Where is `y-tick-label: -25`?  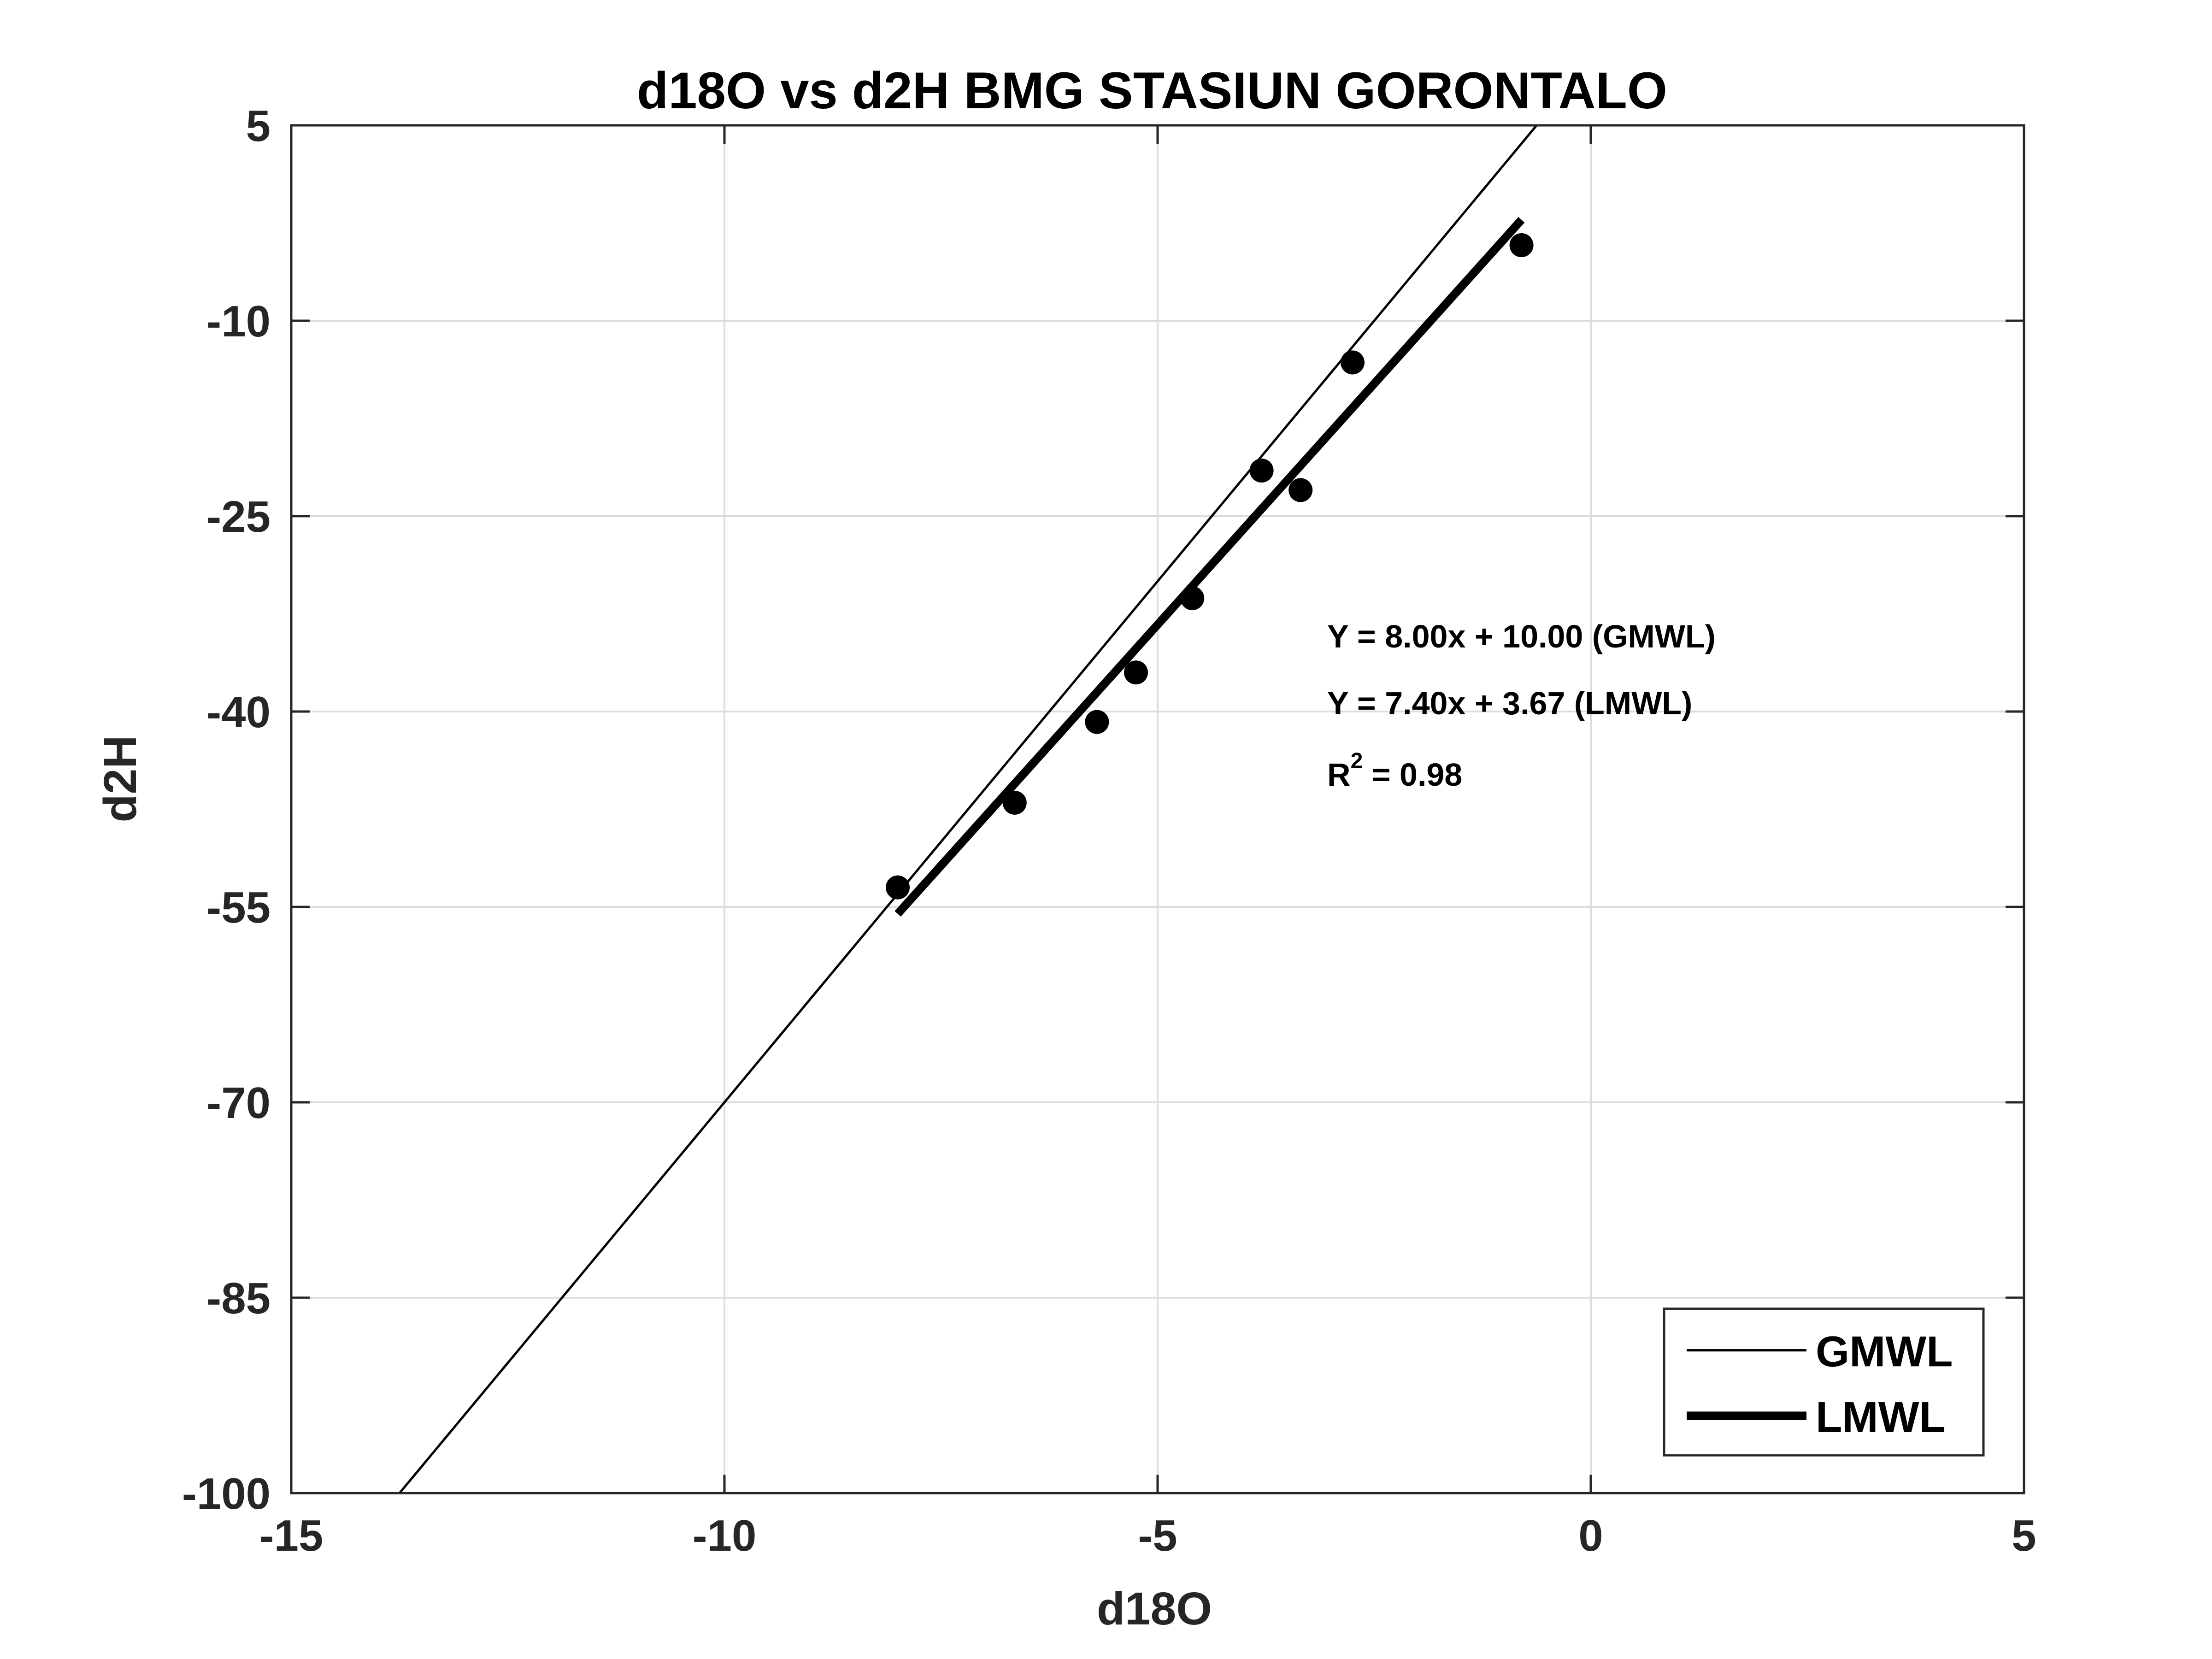
y-tick-label: -25 is located at coordinates (238, 516).